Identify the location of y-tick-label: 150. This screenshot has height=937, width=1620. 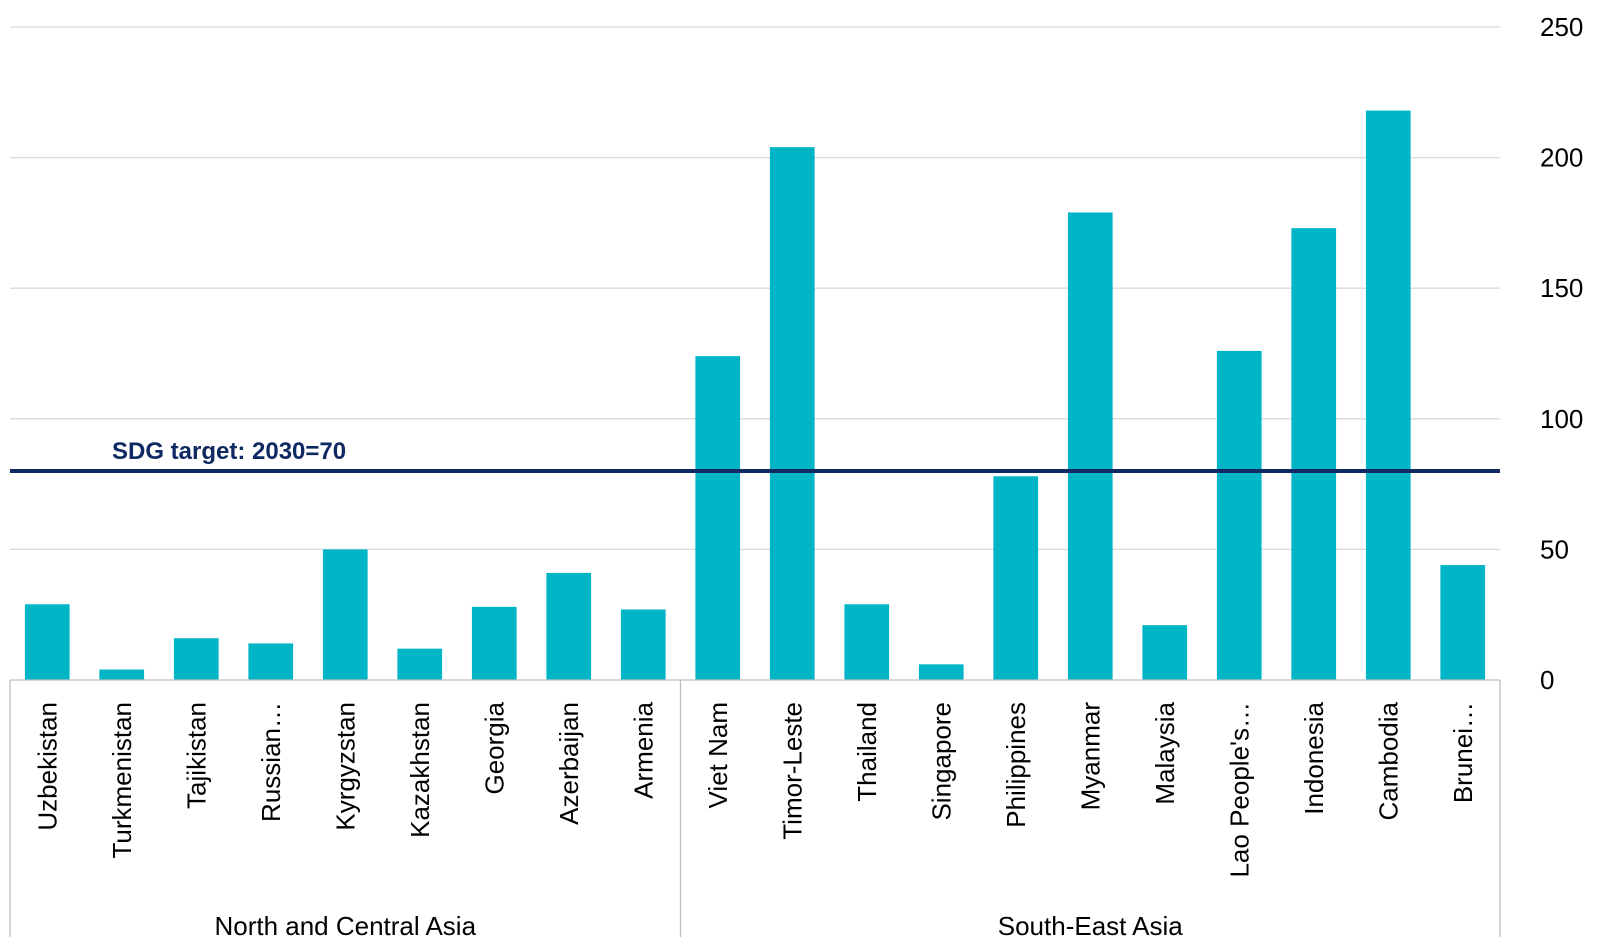
(1561, 288).